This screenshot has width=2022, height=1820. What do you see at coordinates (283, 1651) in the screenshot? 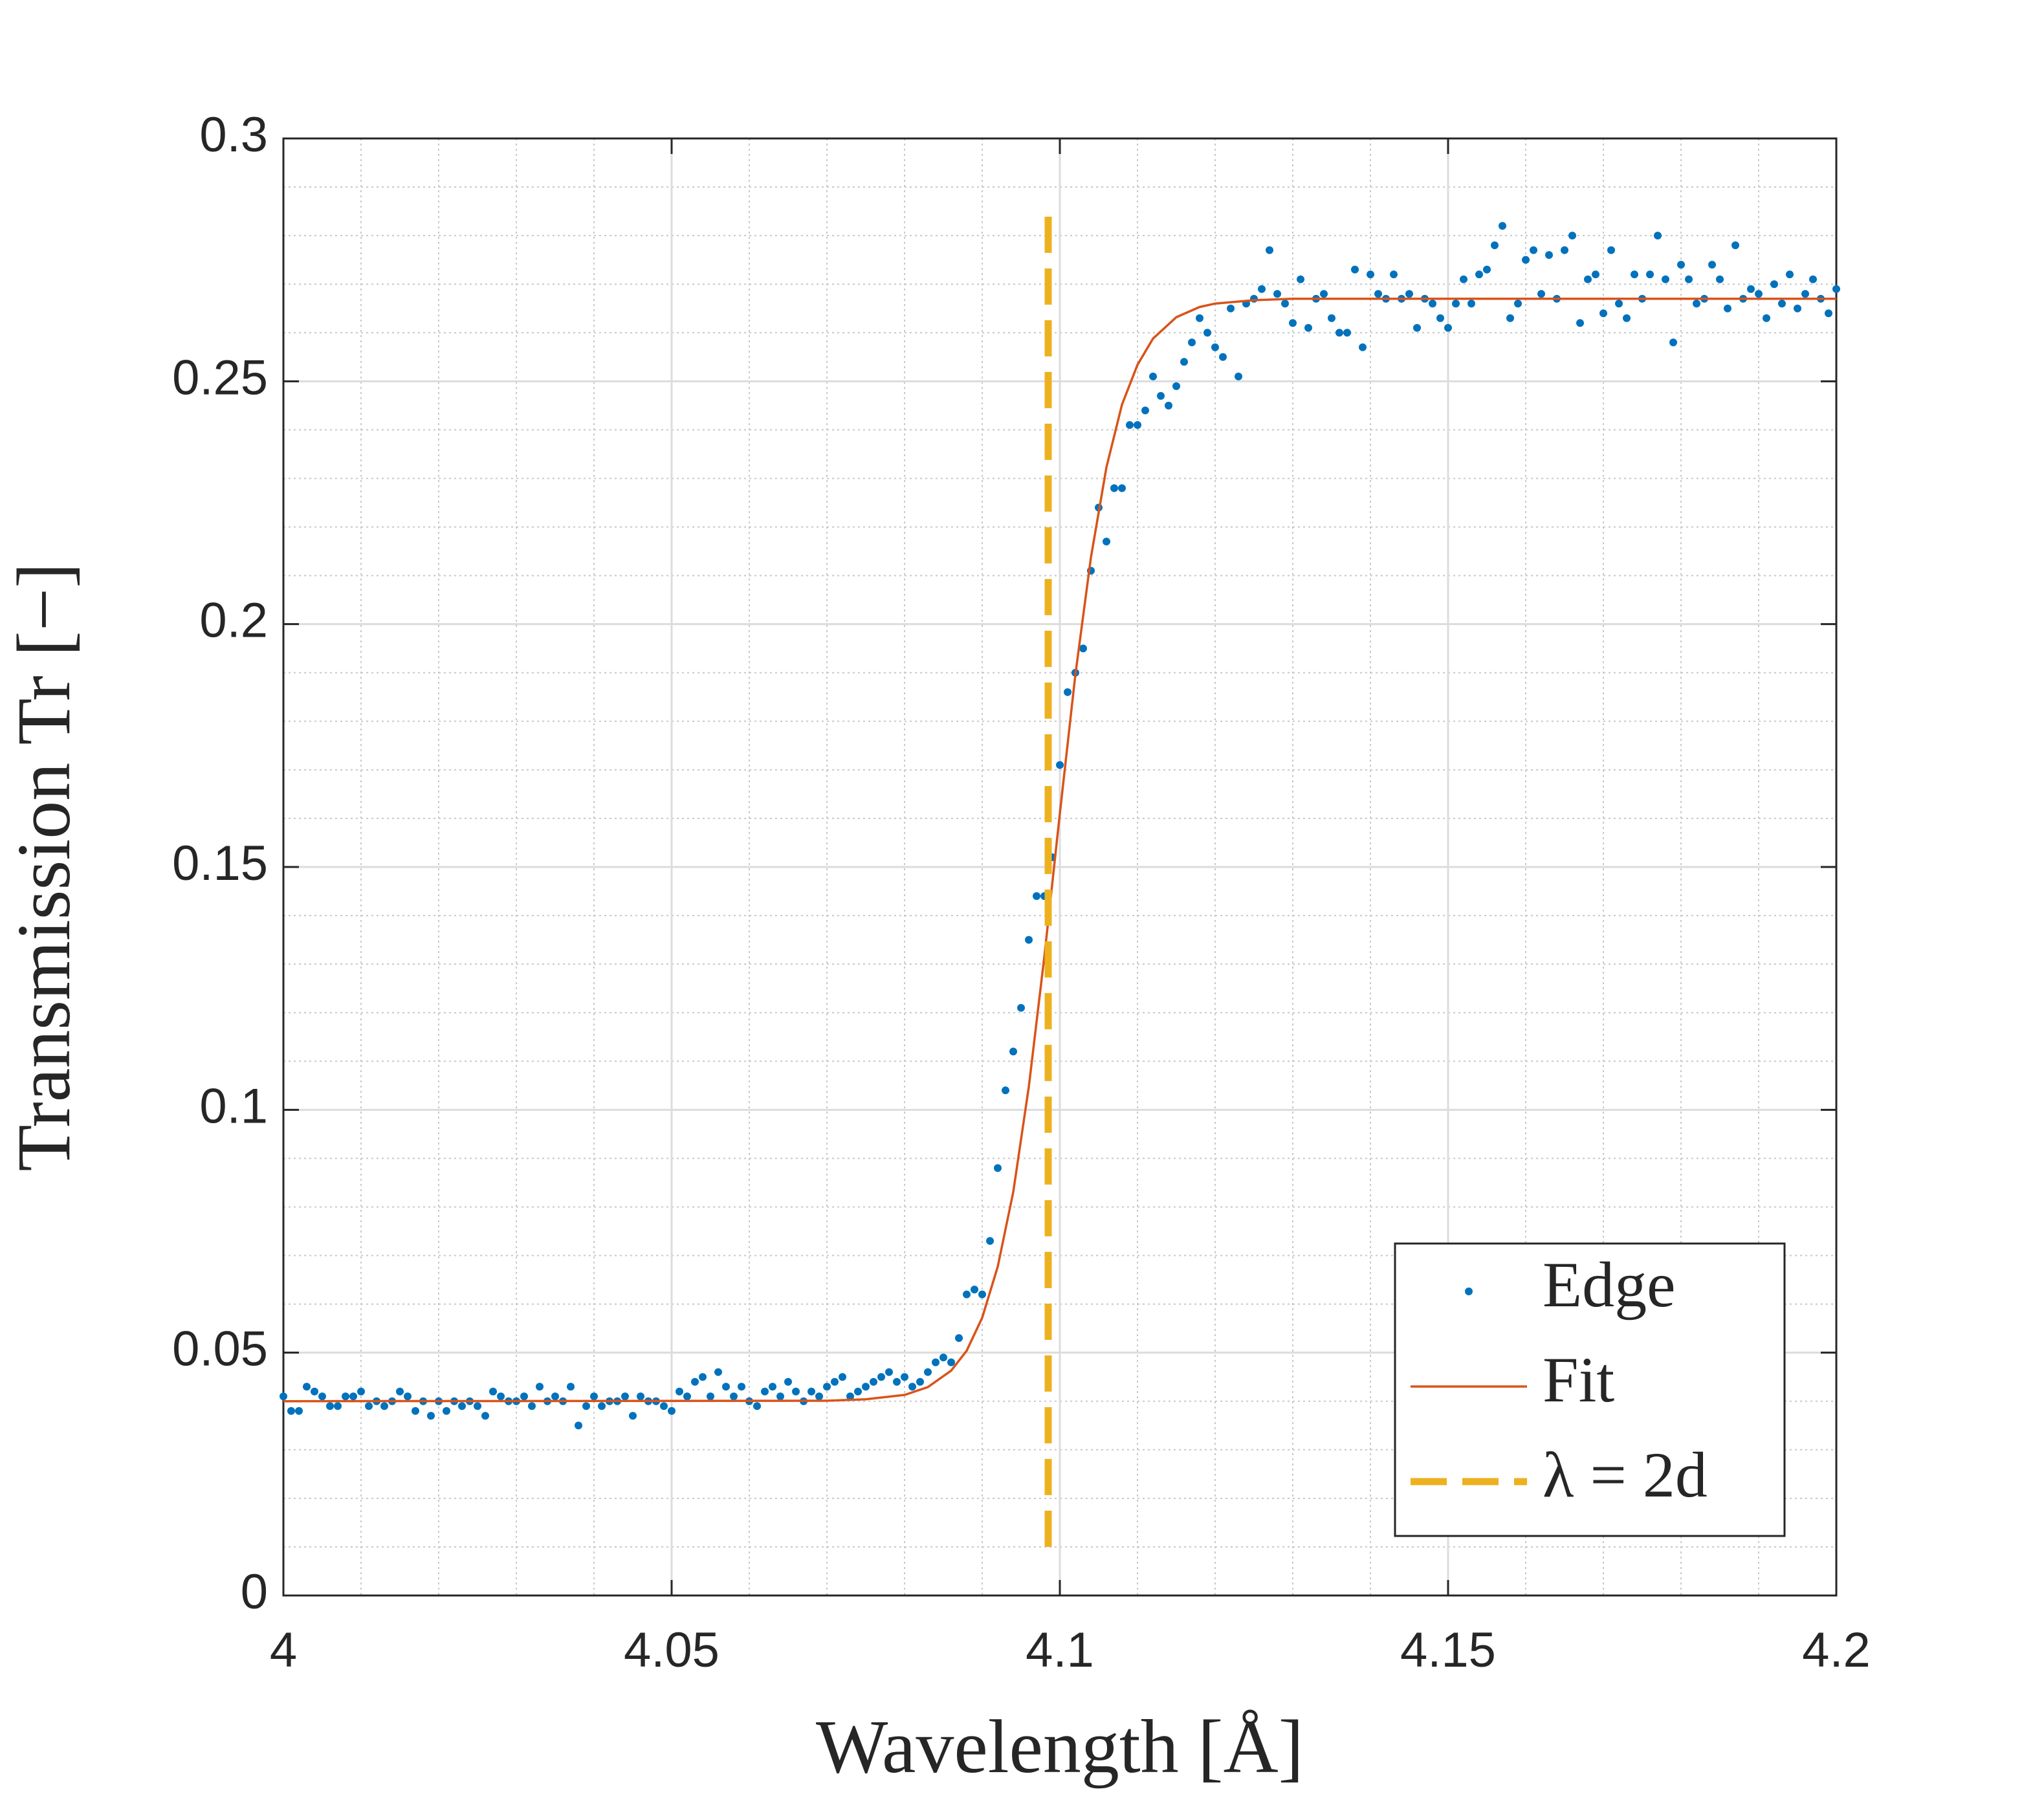
I see `x-tick-label: 4` at bounding box center [283, 1651].